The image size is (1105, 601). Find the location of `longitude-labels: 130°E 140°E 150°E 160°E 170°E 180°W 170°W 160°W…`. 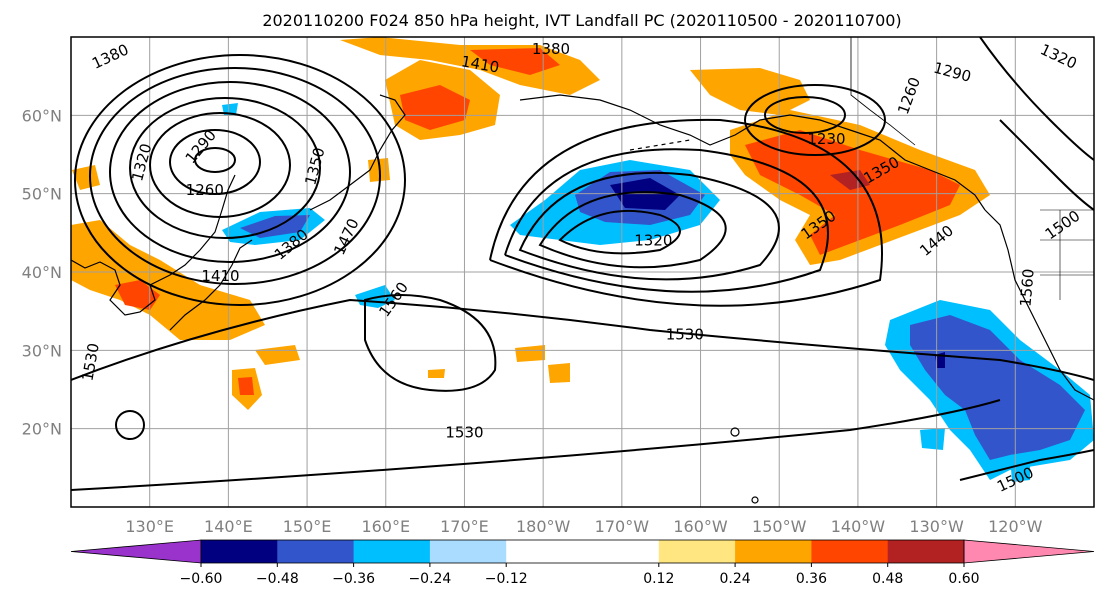

longitude-labels: 130°E 140°E 150°E 160°E 170°E 180°W 170°W 160°W… is located at coordinates (583, 526).